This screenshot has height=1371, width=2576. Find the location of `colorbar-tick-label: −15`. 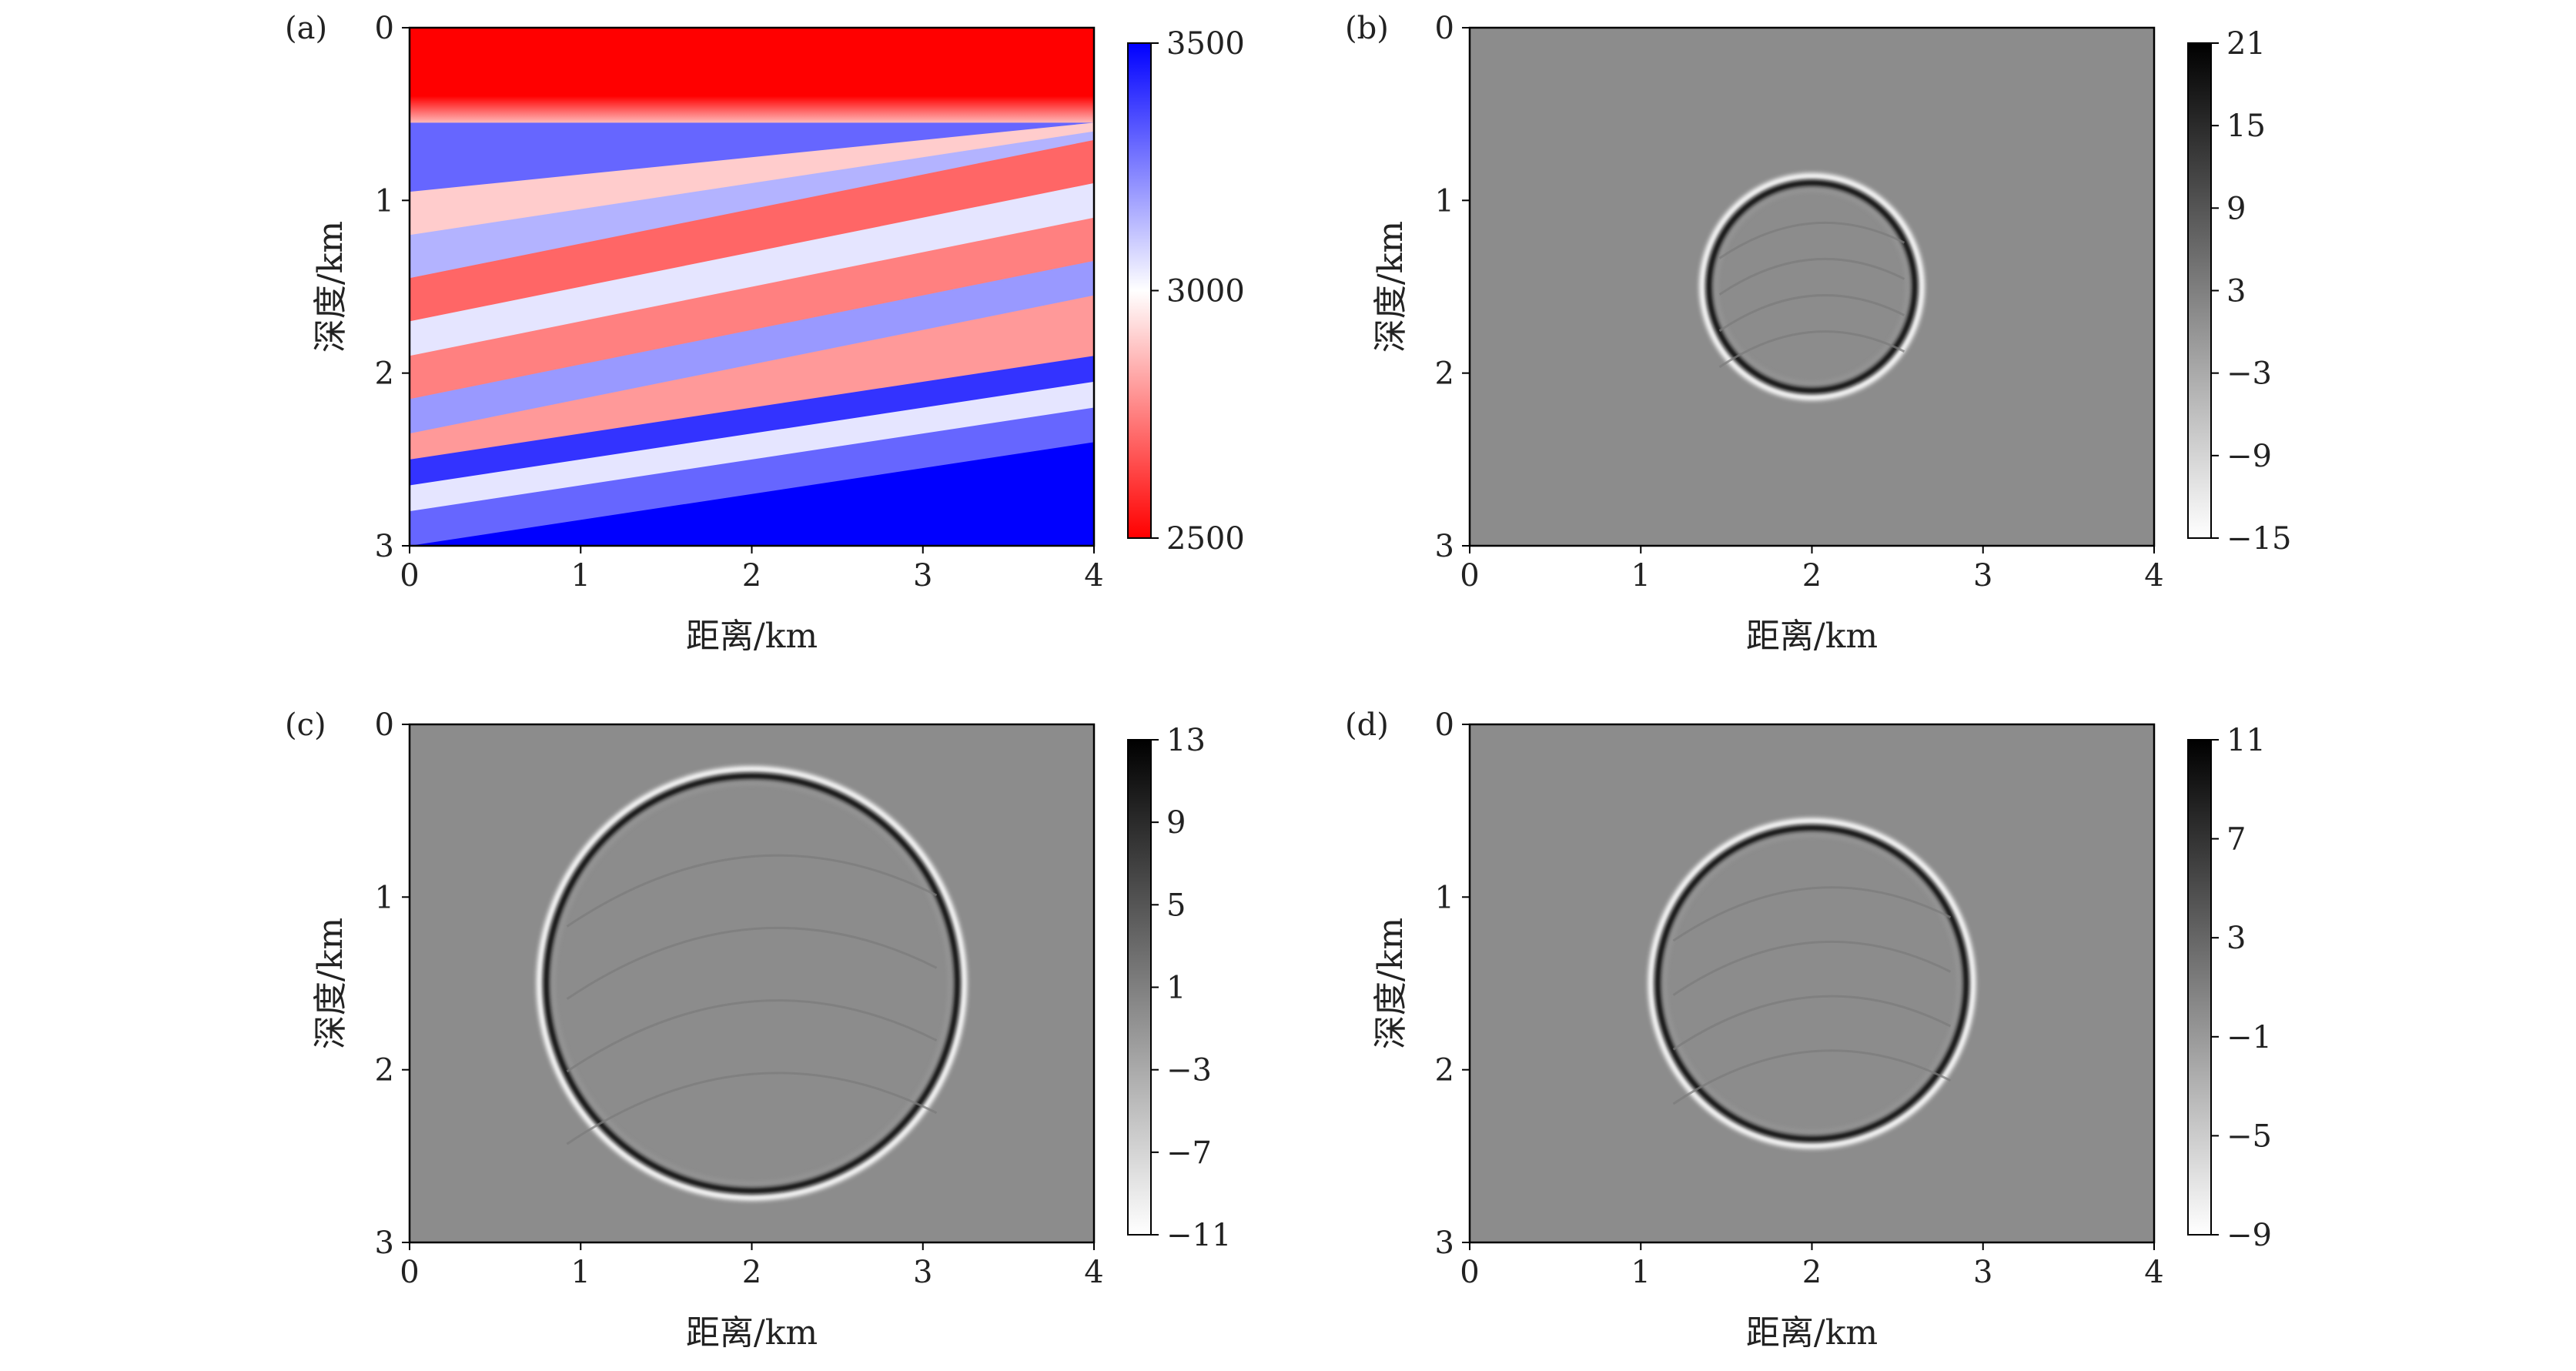

colorbar-tick-label: −15 is located at coordinates (2259, 539).